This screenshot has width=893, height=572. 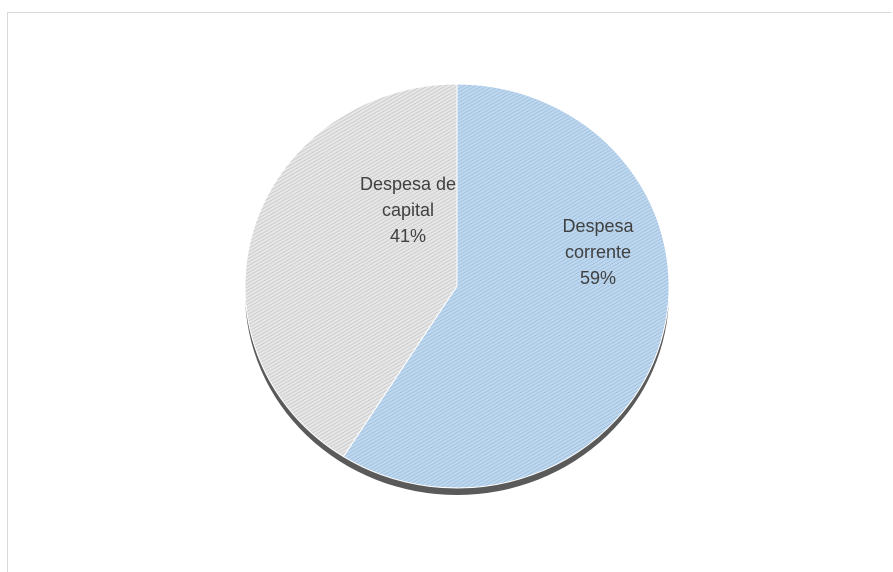 I want to click on pie-label-line: corrente, so click(x=598, y=252).